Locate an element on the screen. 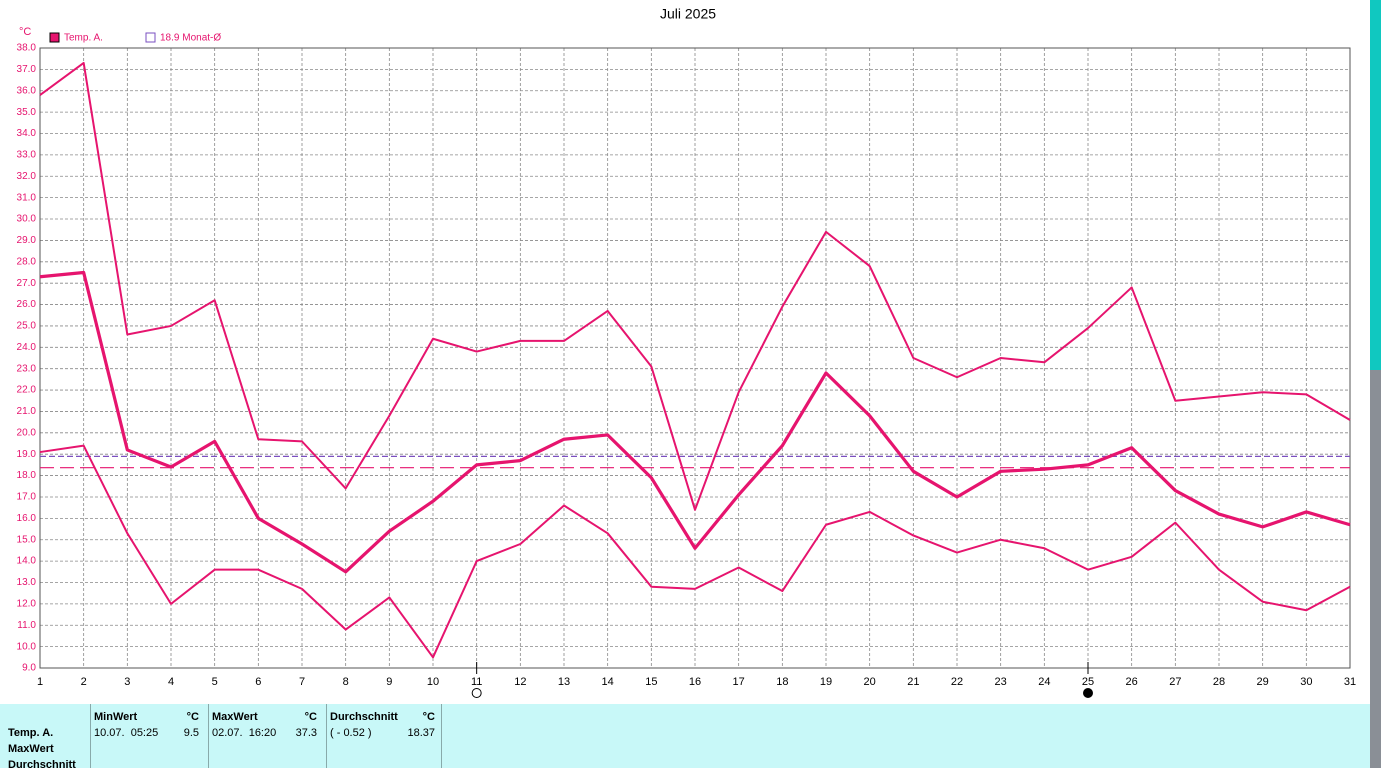  x-tick-label: 31 is located at coordinates (1350, 682).